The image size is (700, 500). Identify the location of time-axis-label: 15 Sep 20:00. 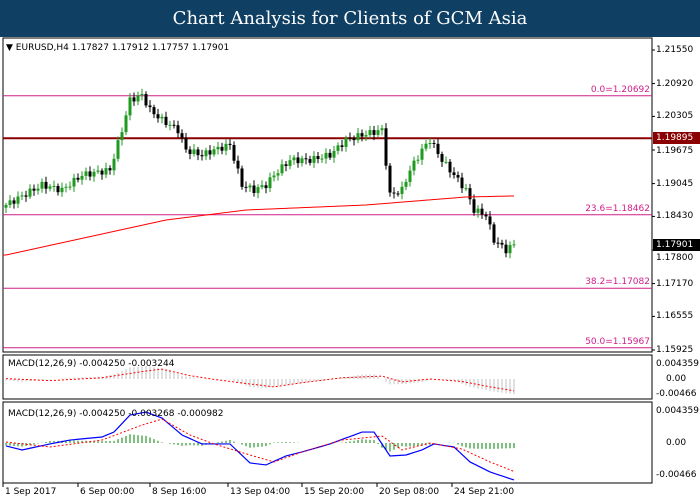
(334, 492).